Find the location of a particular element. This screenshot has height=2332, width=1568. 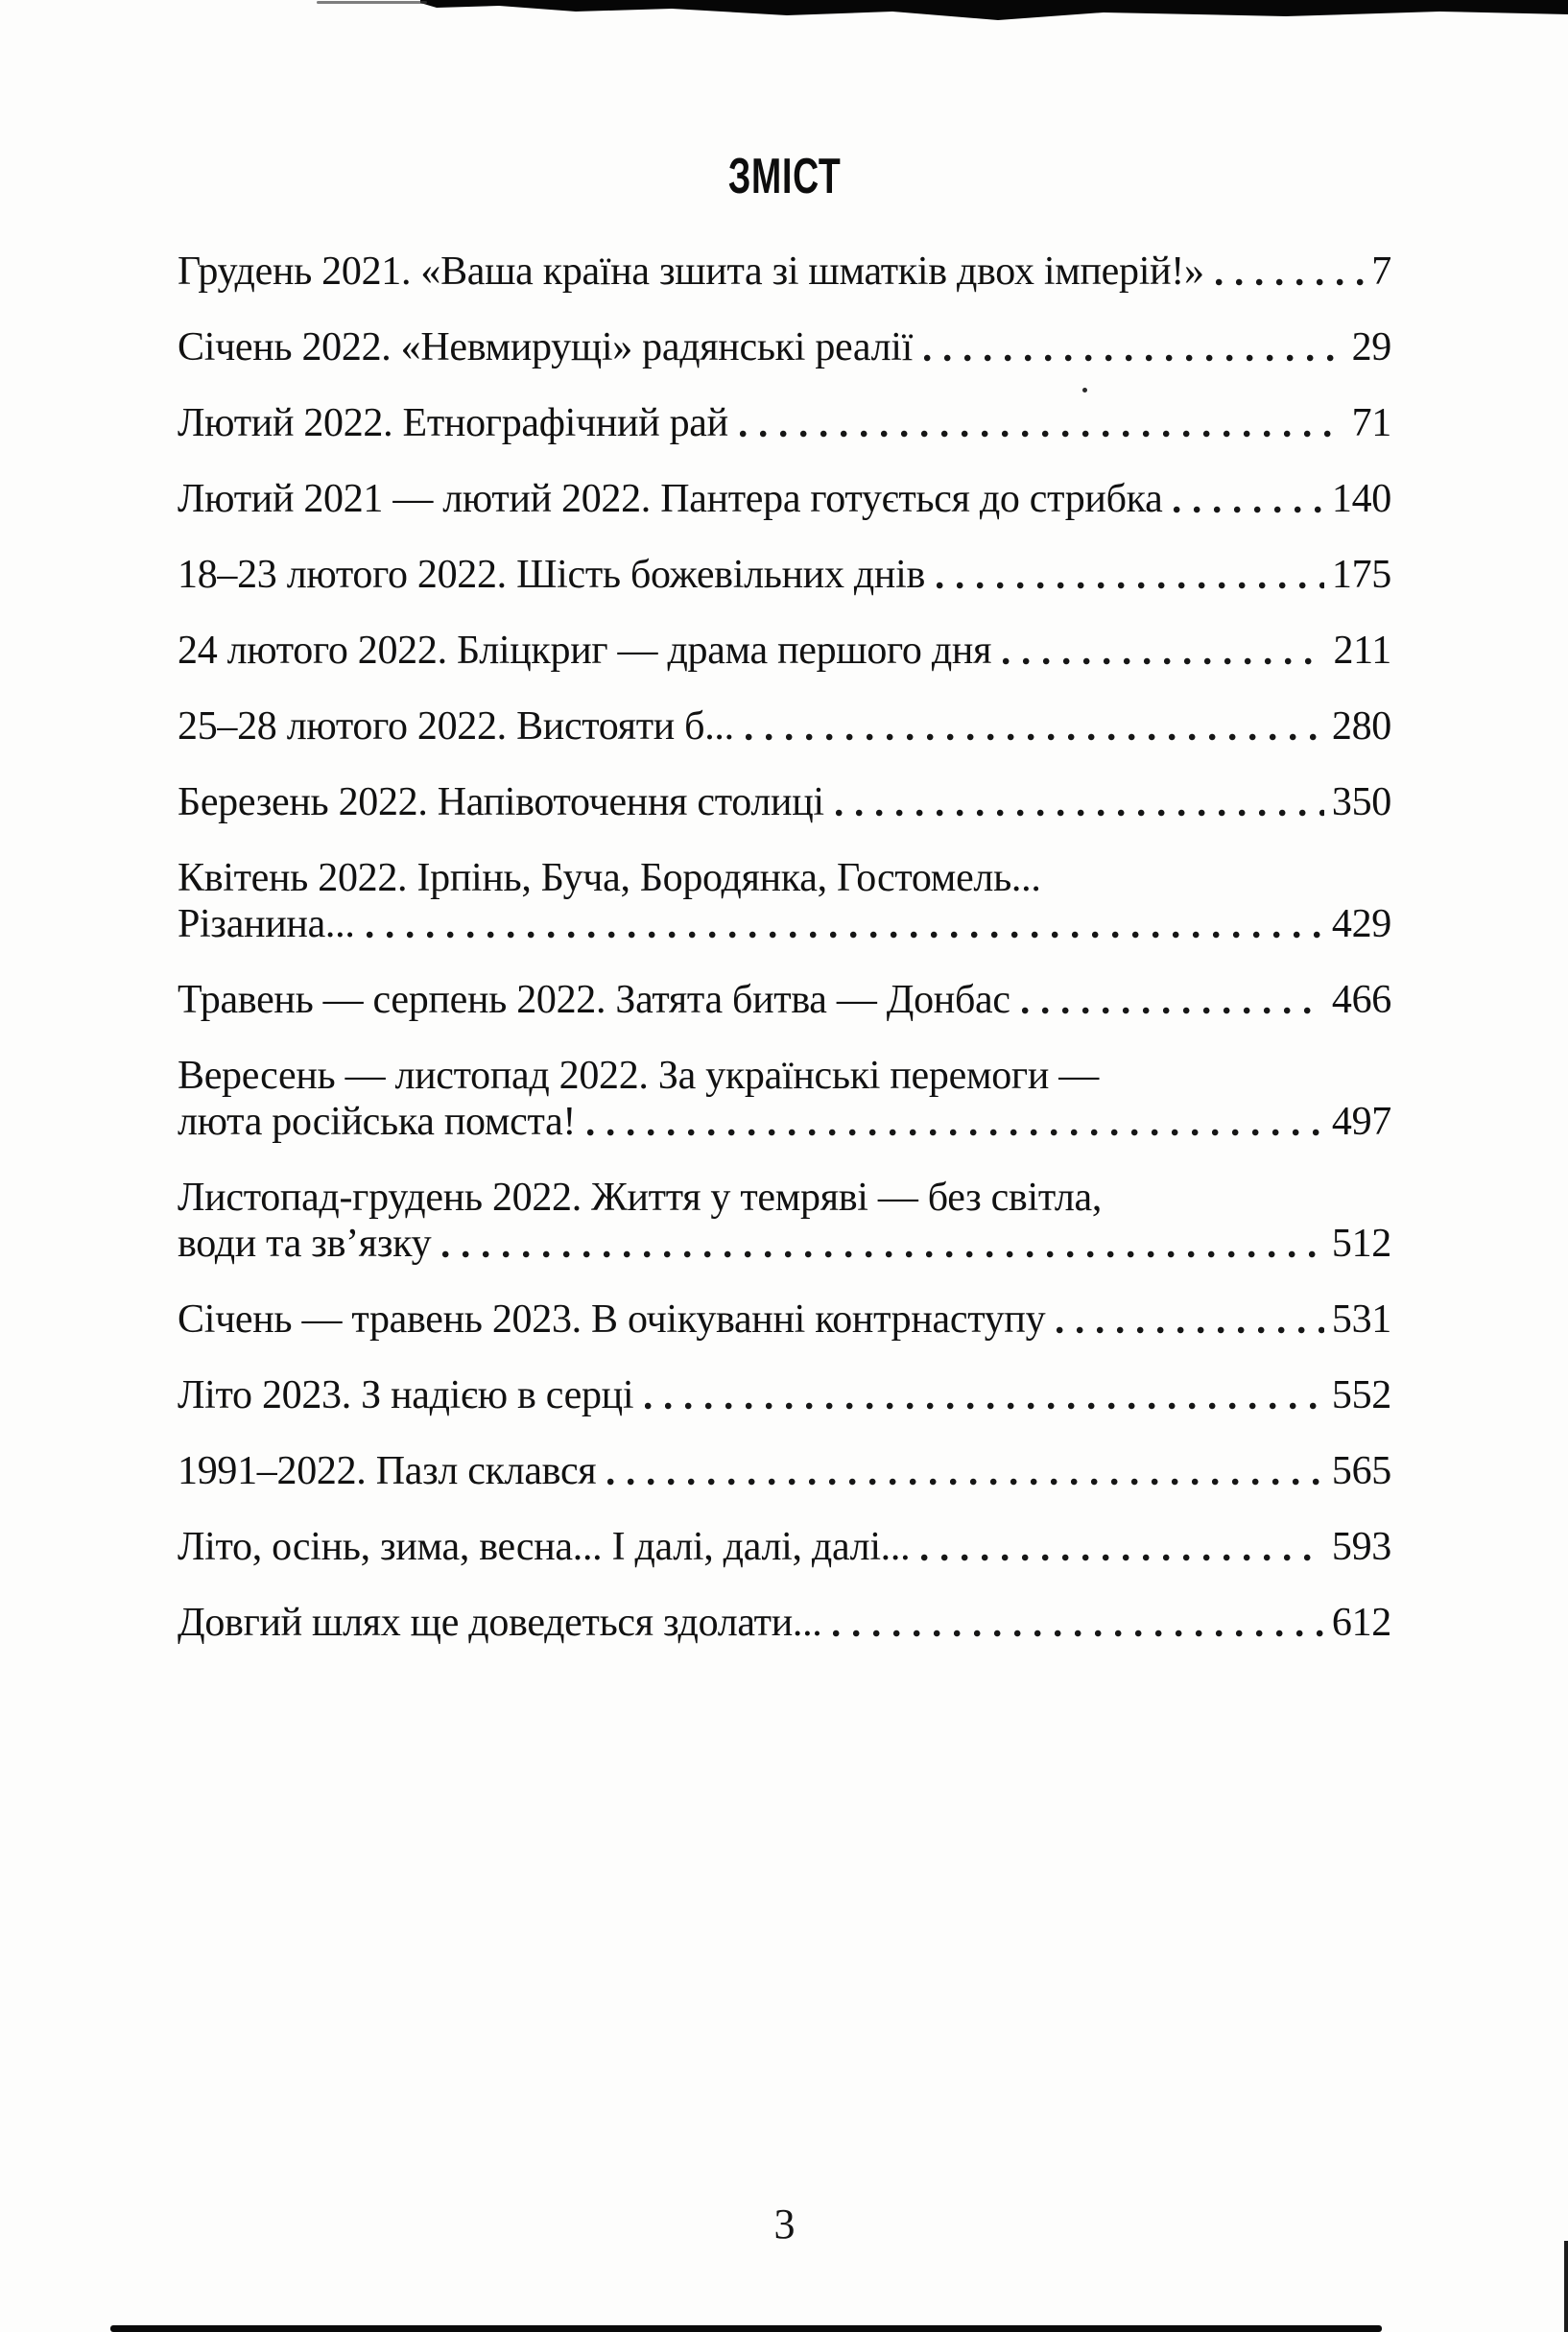

toc-entry-page: 497 is located at coordinates (1361, 1122).